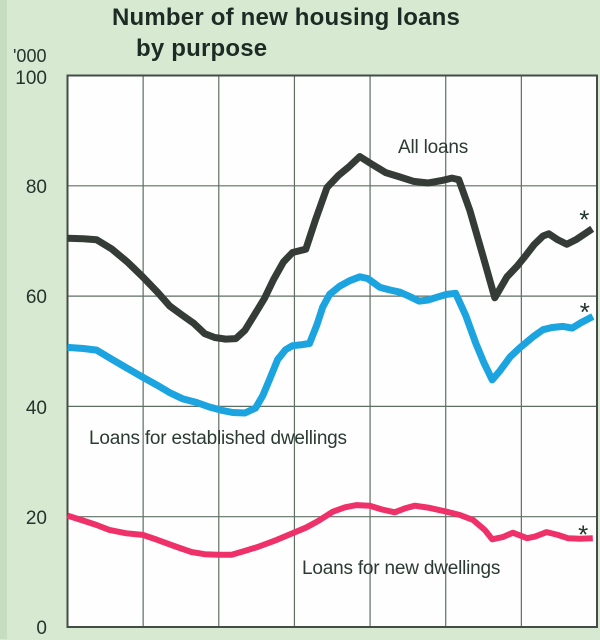  Describe the element at coordinates (36, 297) in the screenshot. I see `y-tick-60: 60` at that location.